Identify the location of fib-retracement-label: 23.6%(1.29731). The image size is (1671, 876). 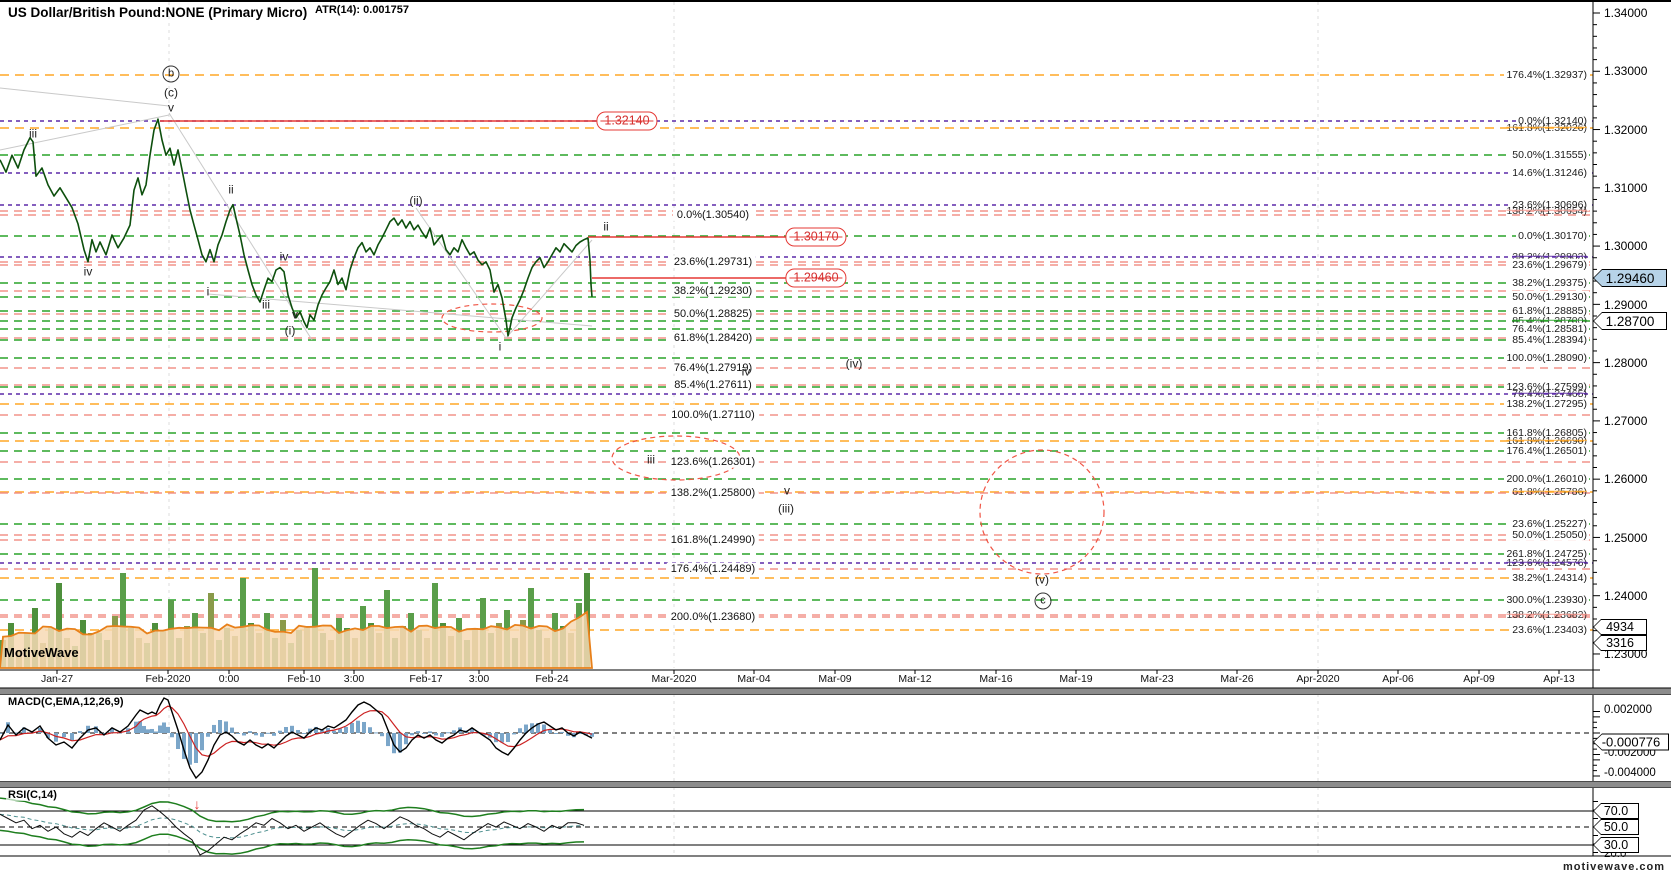
(713, 261).